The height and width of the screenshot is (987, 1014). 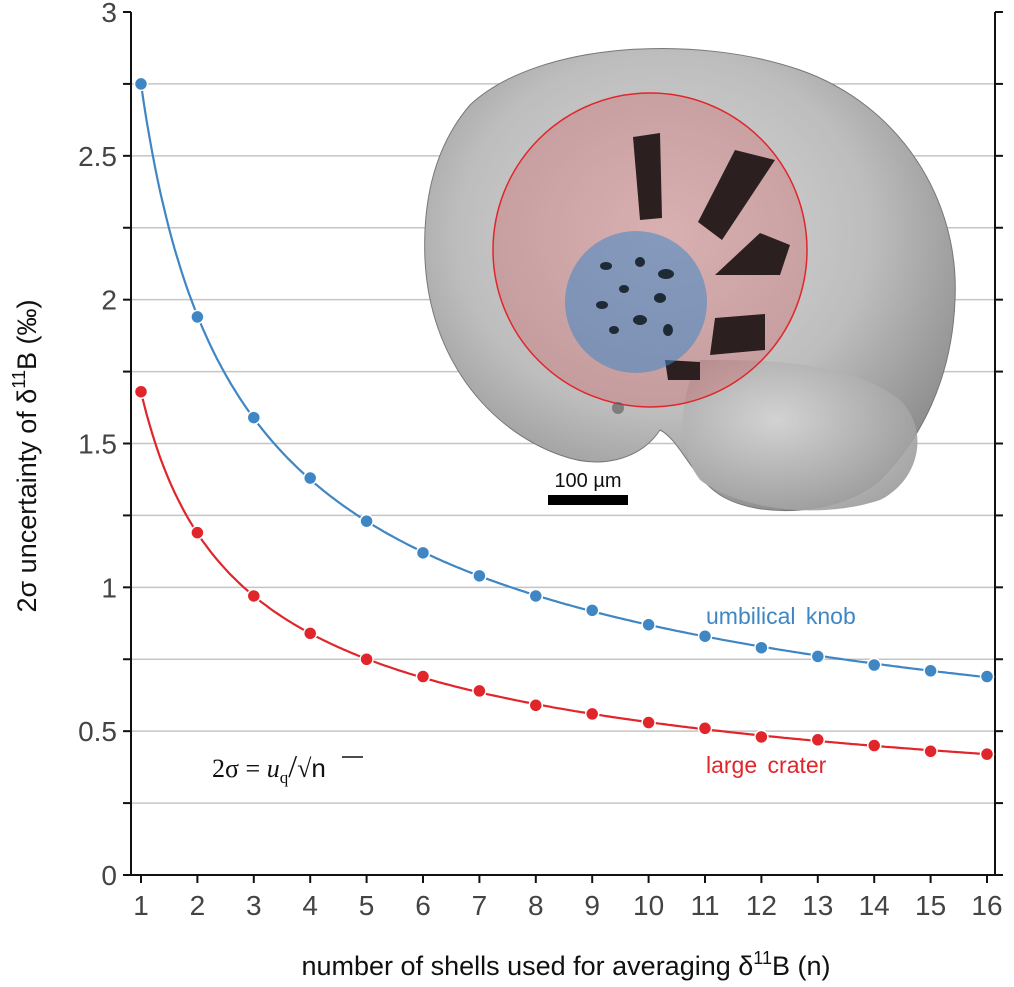 I want to click on x-tick-label-7: 8, so click(x=536, y=905).